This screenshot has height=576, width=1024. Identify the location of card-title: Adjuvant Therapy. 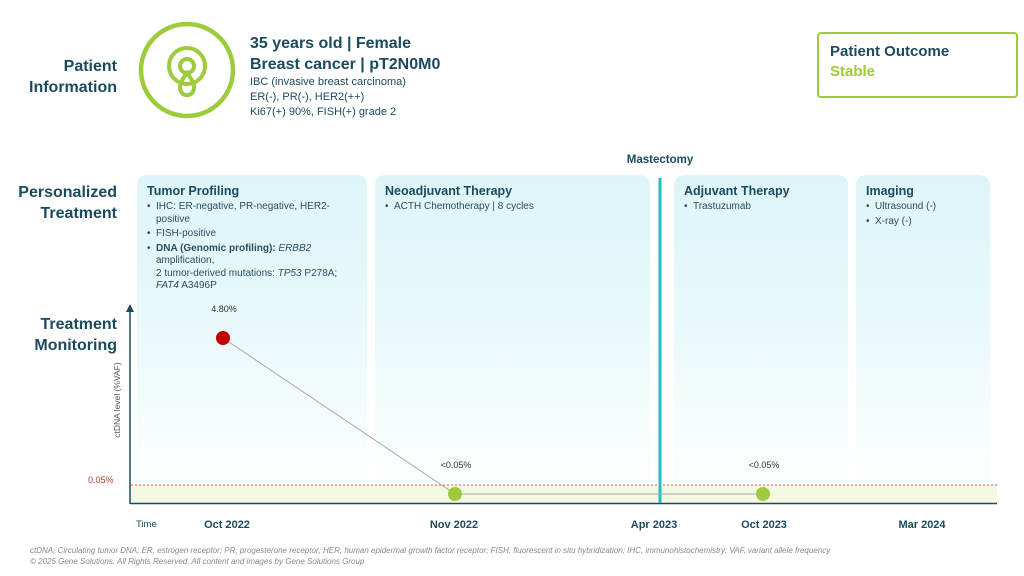
(737, 191).